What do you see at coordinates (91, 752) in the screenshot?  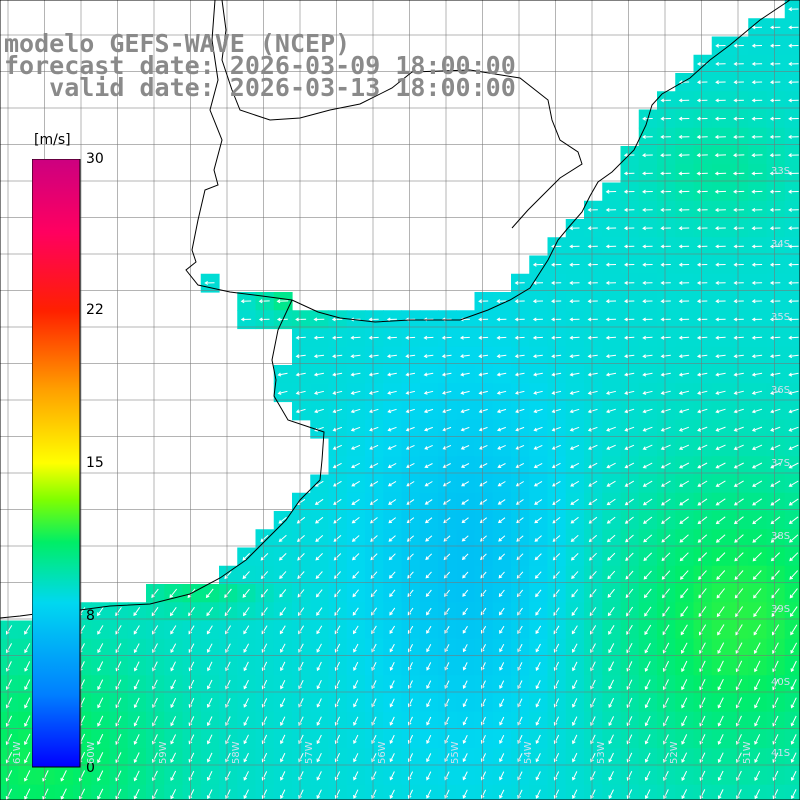 I see `lon-label-60w: 60W` at bounding box center [91, 752].